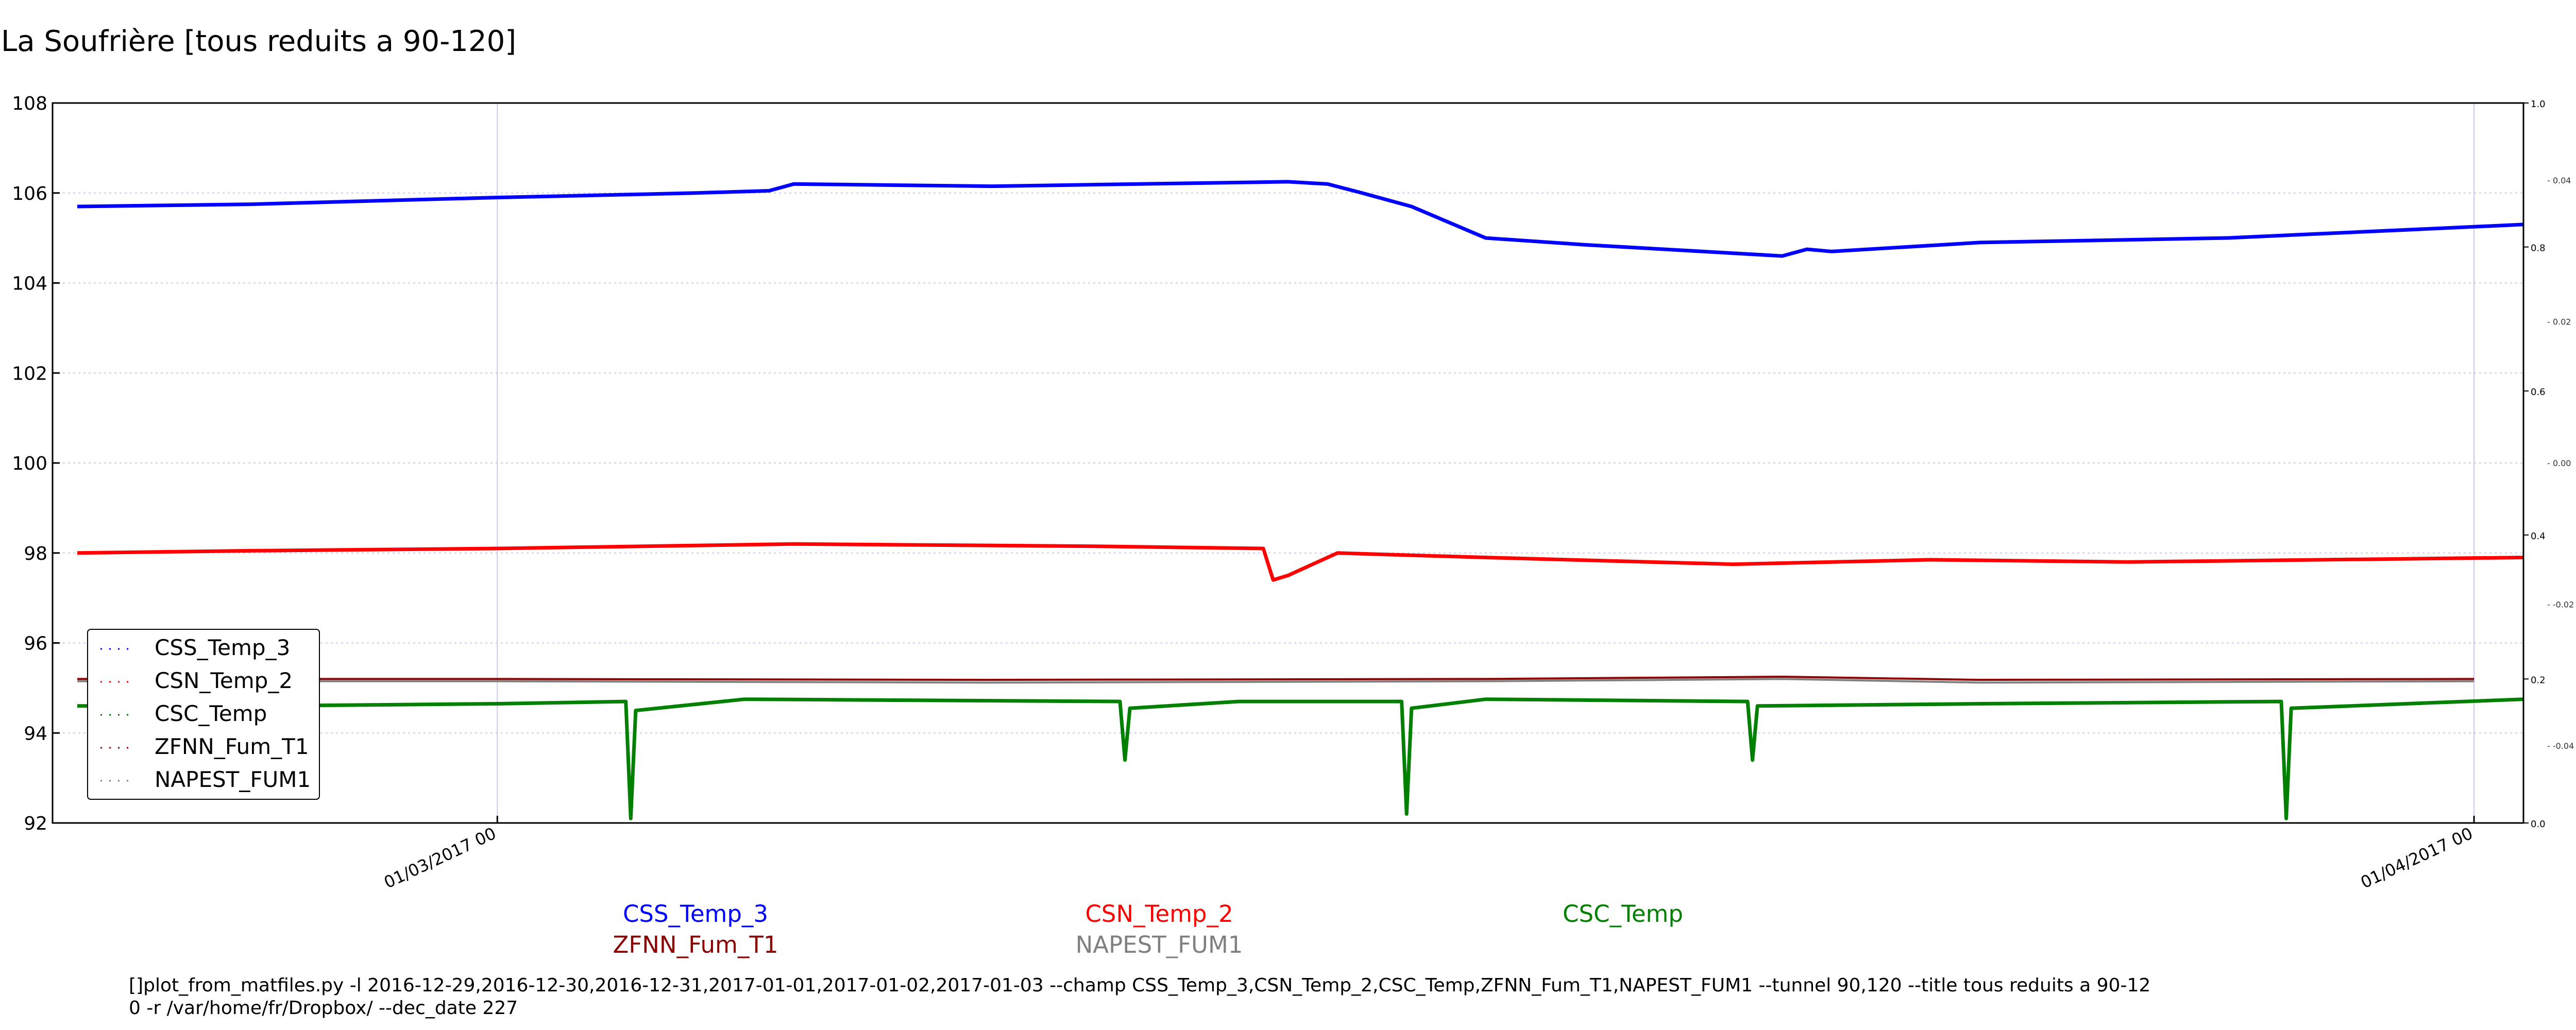  I want to click on bottom-label-CSC_Temp: CSC_Temp, so click(1623, 914).